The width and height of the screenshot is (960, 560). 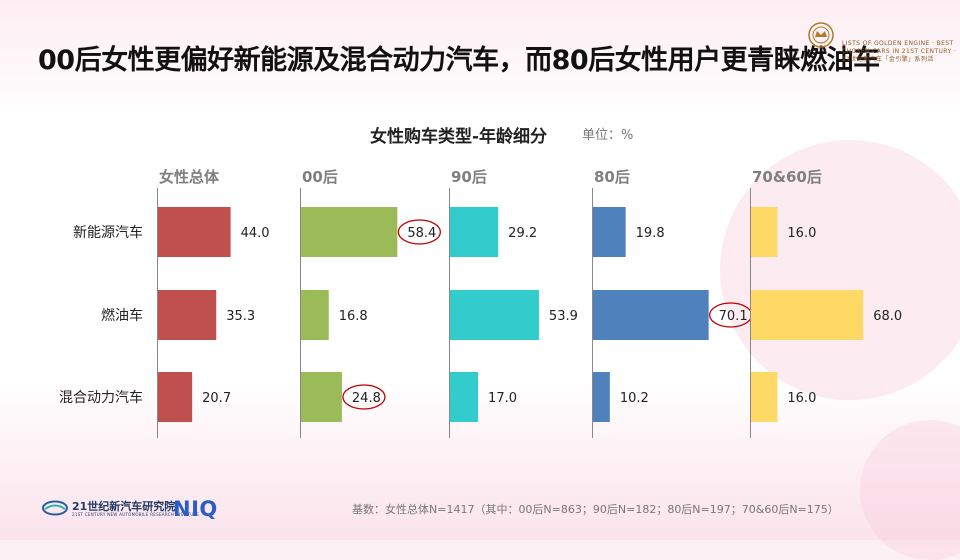 I want to click on crown-badge-icon, so click(x=821, y=35).